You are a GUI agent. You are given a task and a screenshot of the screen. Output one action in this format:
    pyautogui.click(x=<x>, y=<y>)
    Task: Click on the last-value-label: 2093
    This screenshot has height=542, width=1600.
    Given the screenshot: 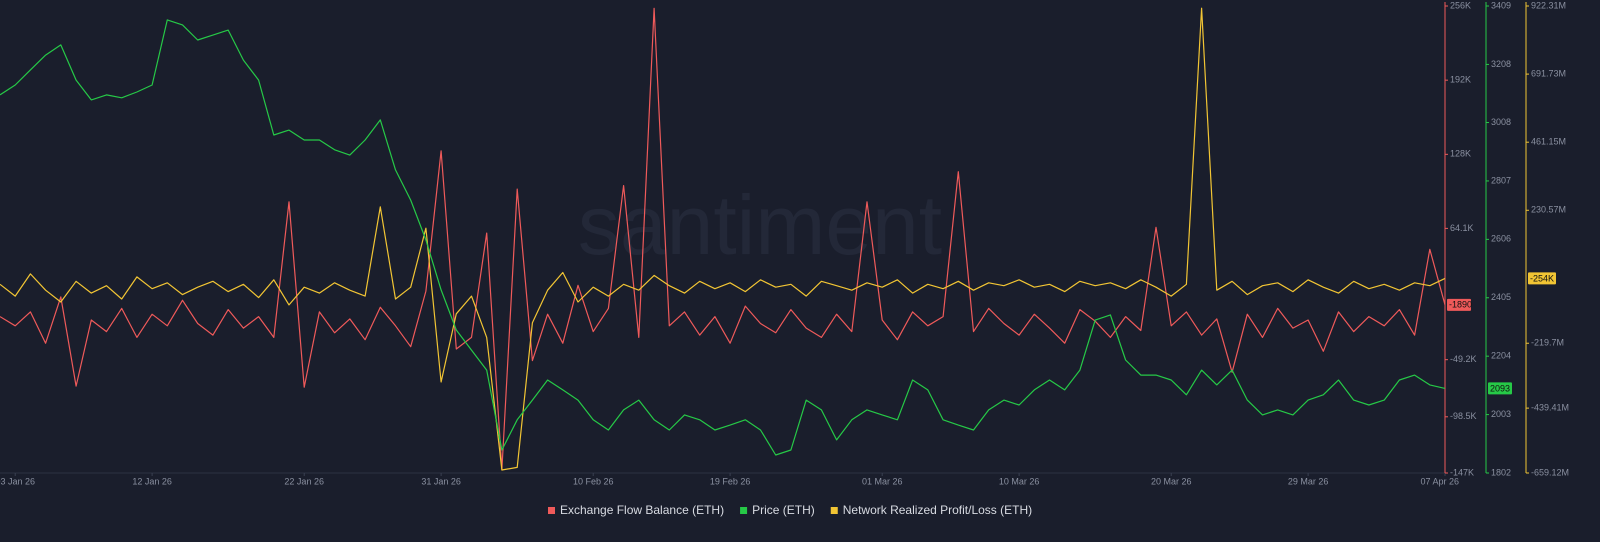 What is the action you would take?
    pyautogui.click(x=1500, y=388)
    